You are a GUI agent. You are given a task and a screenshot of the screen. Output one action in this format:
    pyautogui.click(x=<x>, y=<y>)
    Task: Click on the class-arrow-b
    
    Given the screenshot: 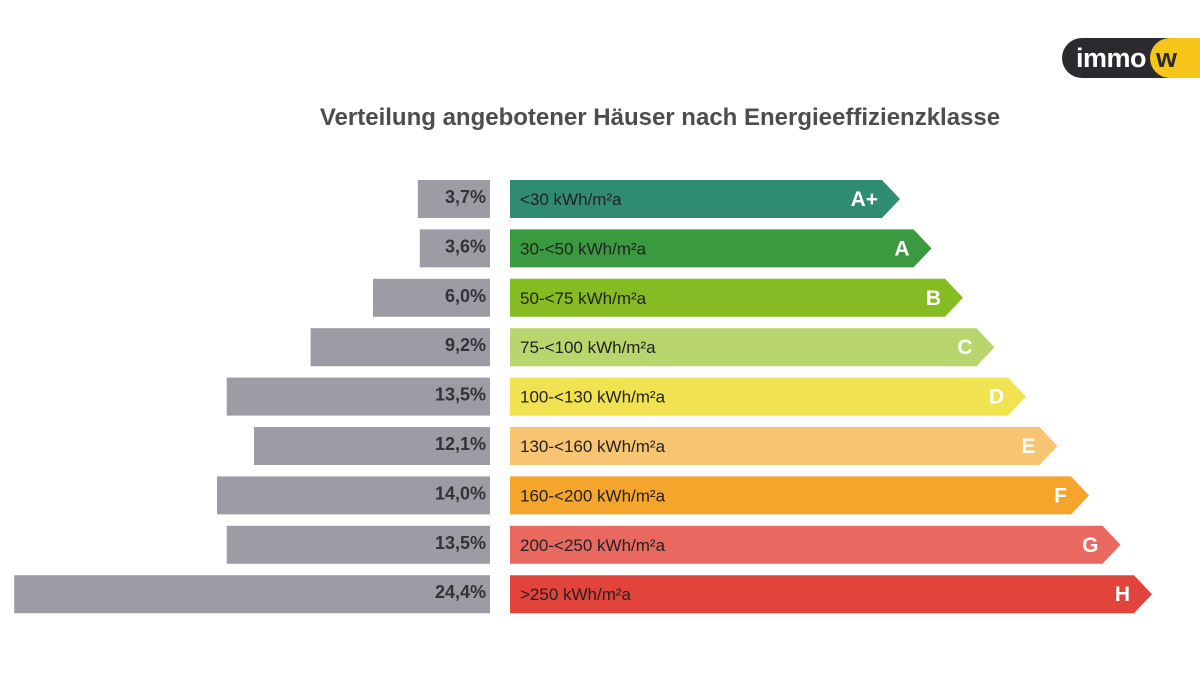 What is the action you would take?
    pyautogui.click(x=736, y=297)
    